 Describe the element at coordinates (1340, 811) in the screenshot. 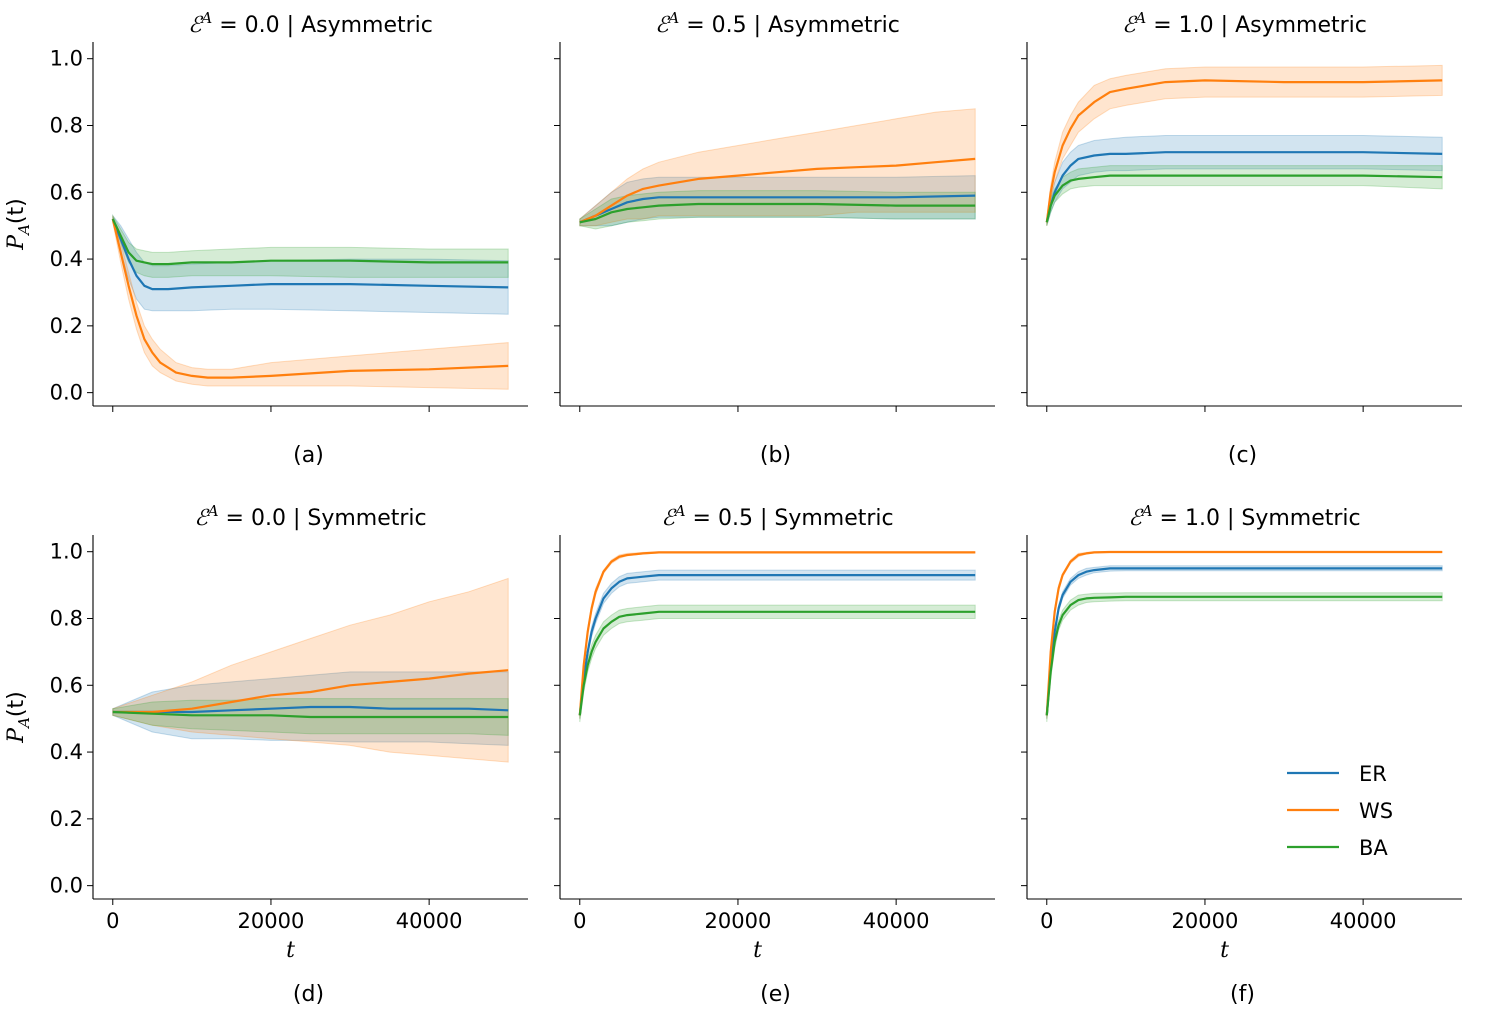

I see `legend: ER WS BA` at that location.